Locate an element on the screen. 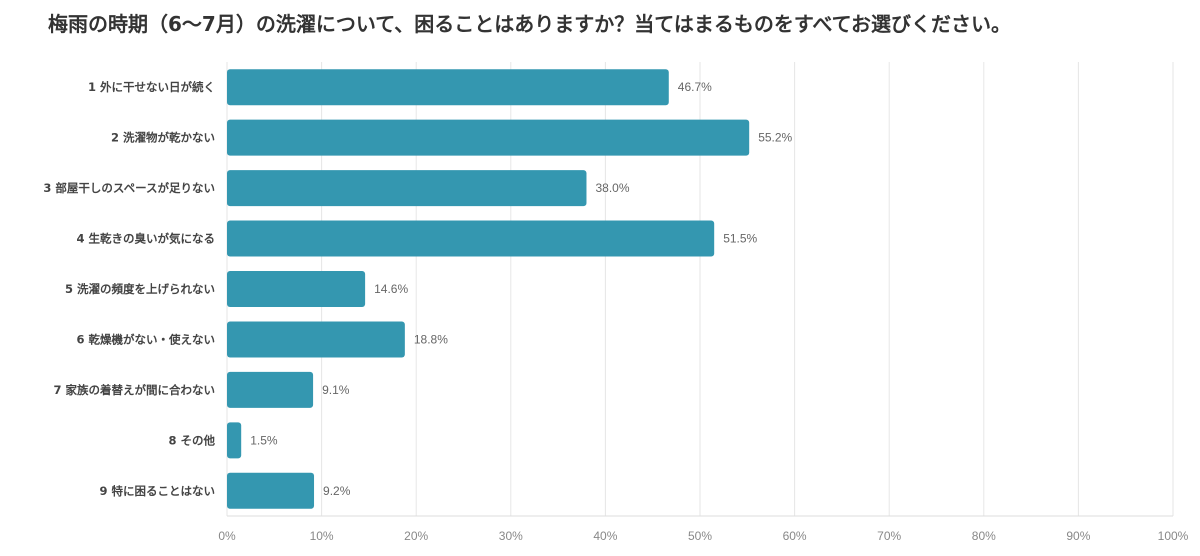 Image resolution: width=1200 pixels, height=556 pixels. x-tick-label: 80% is located at coordinates (984, 536).